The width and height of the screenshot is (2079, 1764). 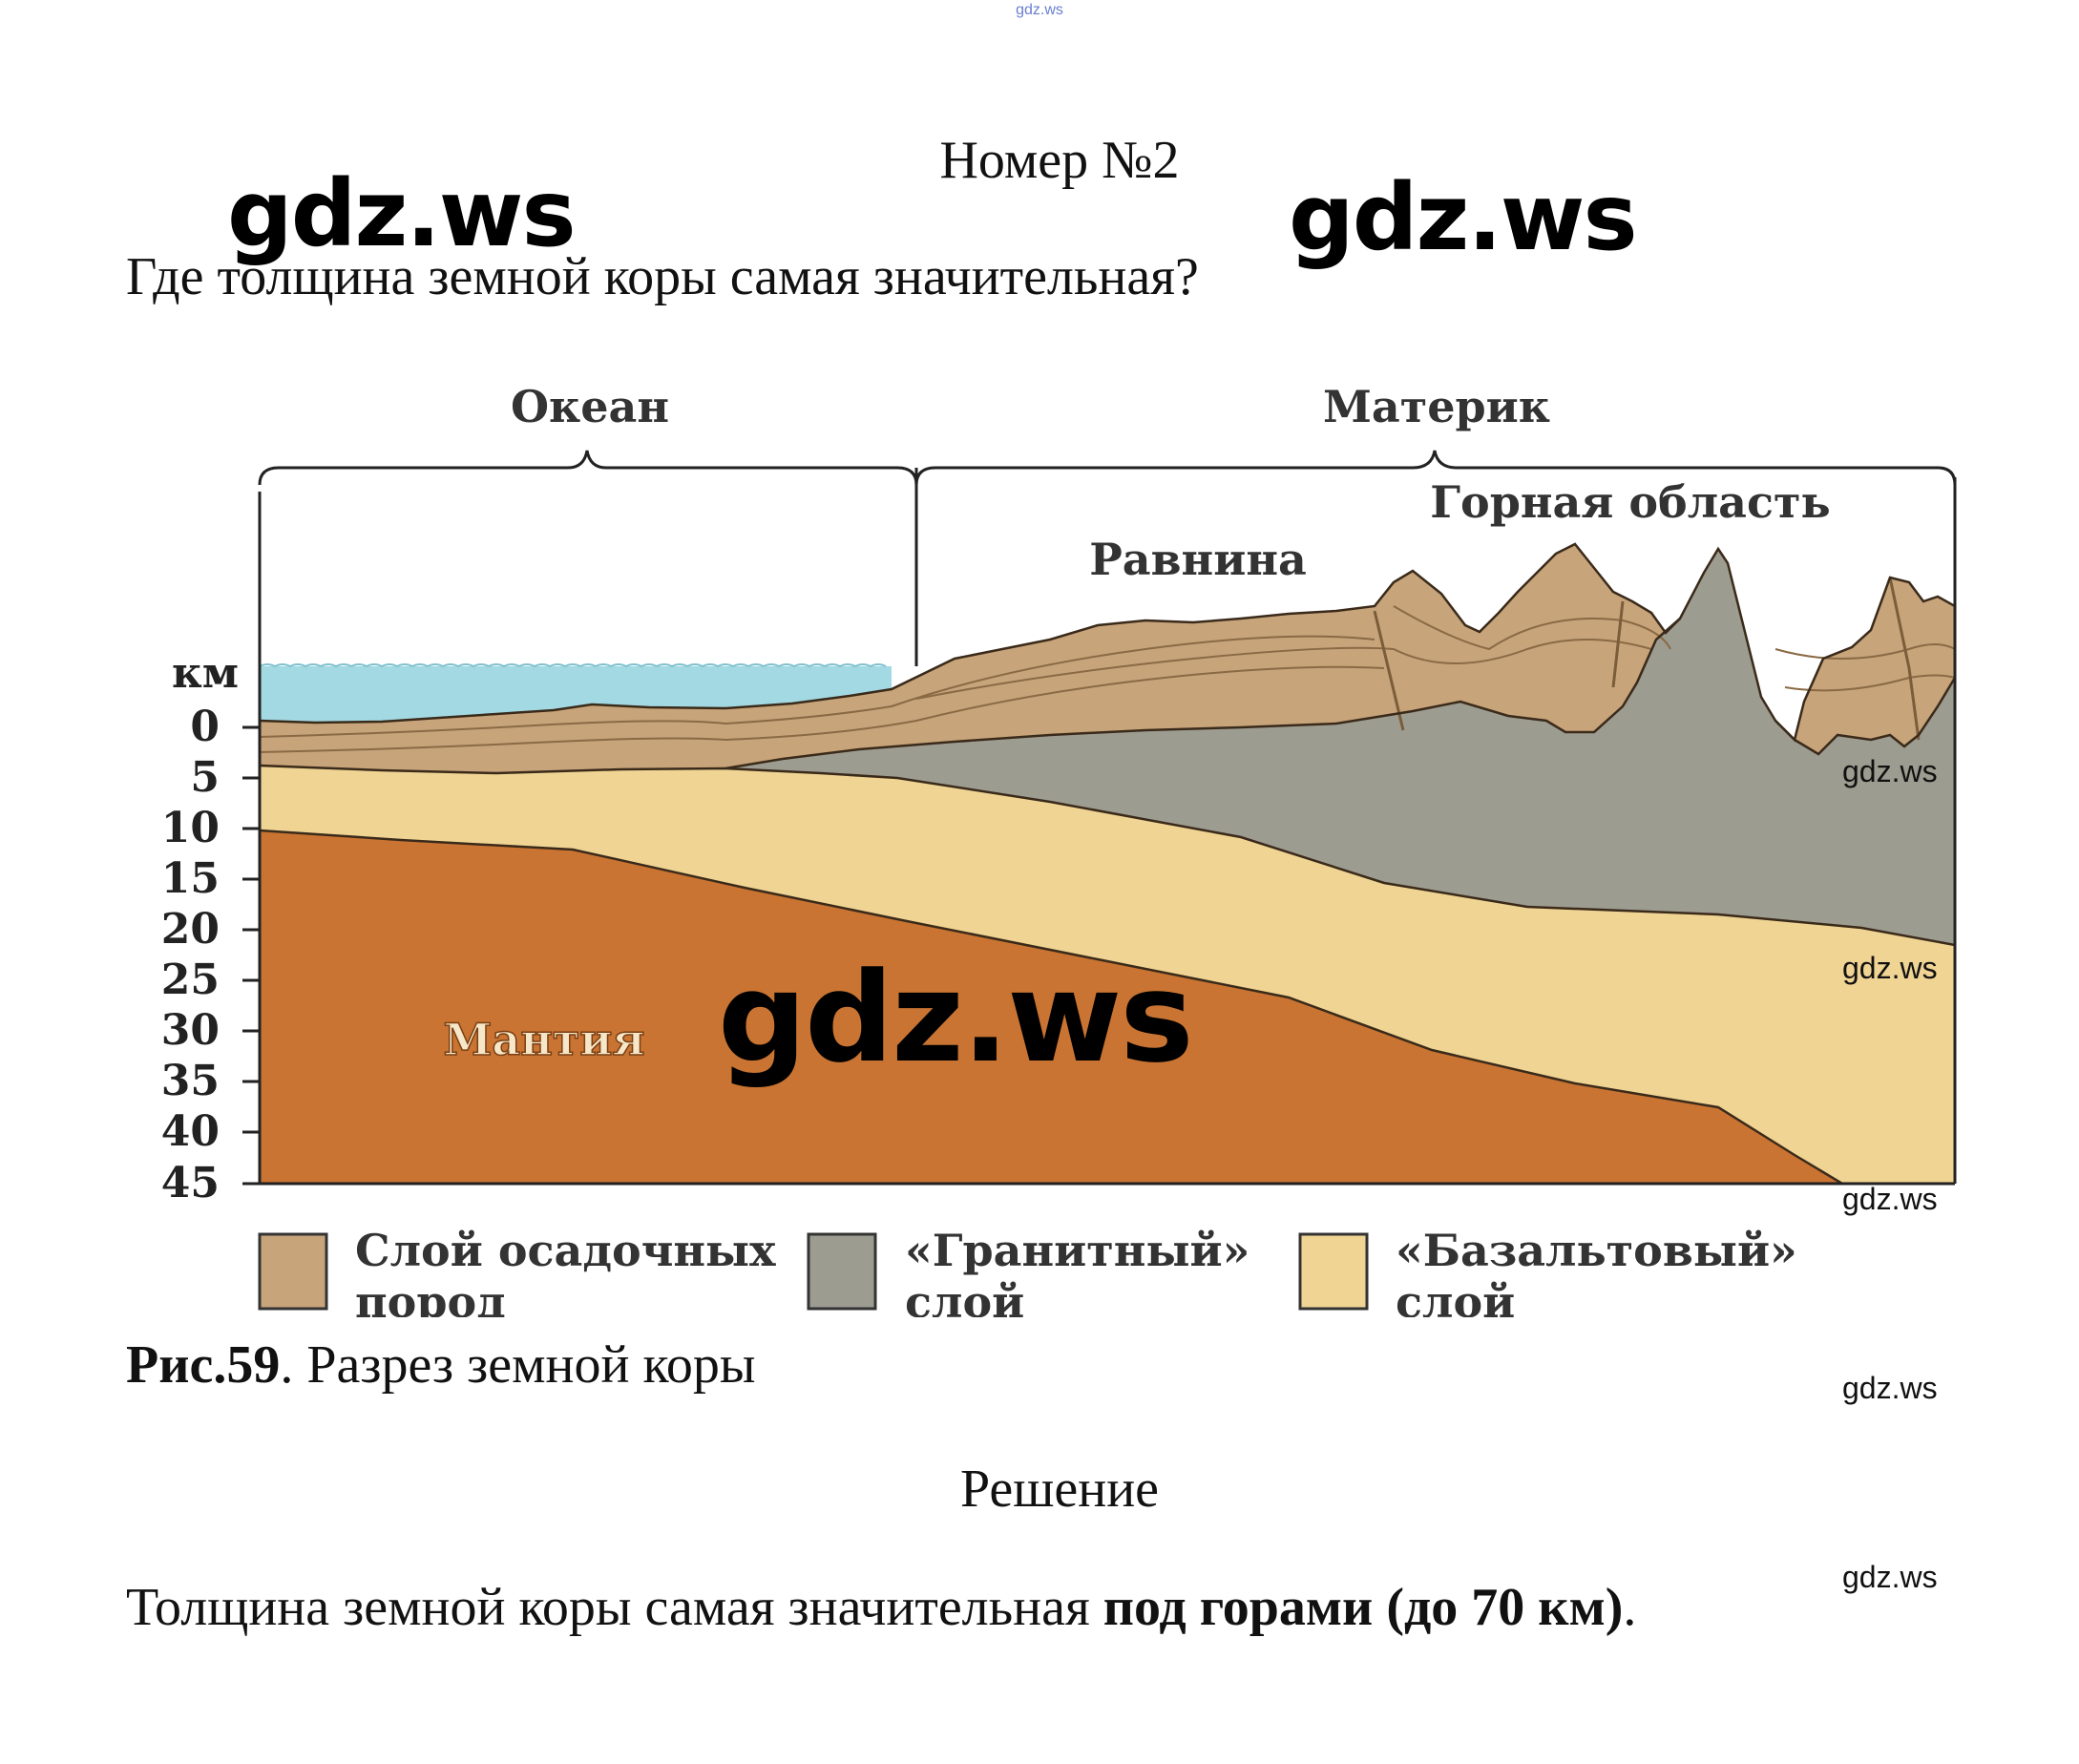 I want to click on legend-label: пород, so click(x=430, y=1297).